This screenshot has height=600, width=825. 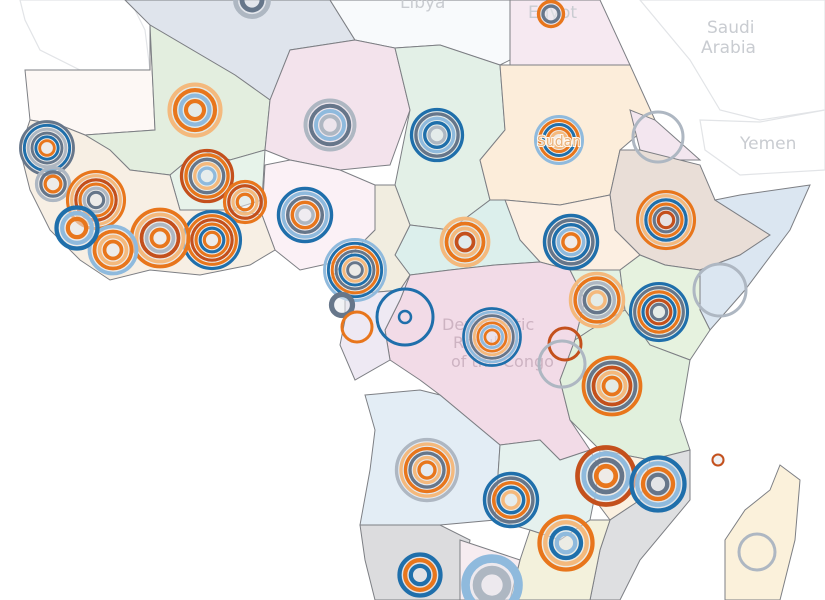 I want to click on label-libya: Libya, so click(x=422, y=6).